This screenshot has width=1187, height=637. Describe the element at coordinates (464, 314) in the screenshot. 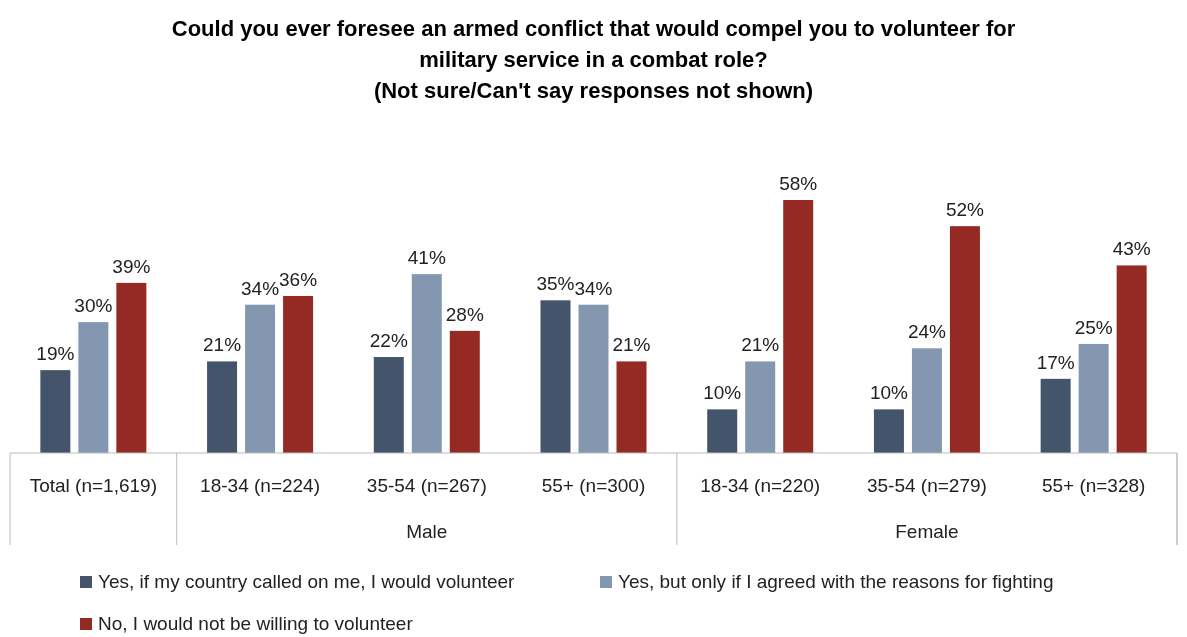

I see `data-label: 28%` at that location.